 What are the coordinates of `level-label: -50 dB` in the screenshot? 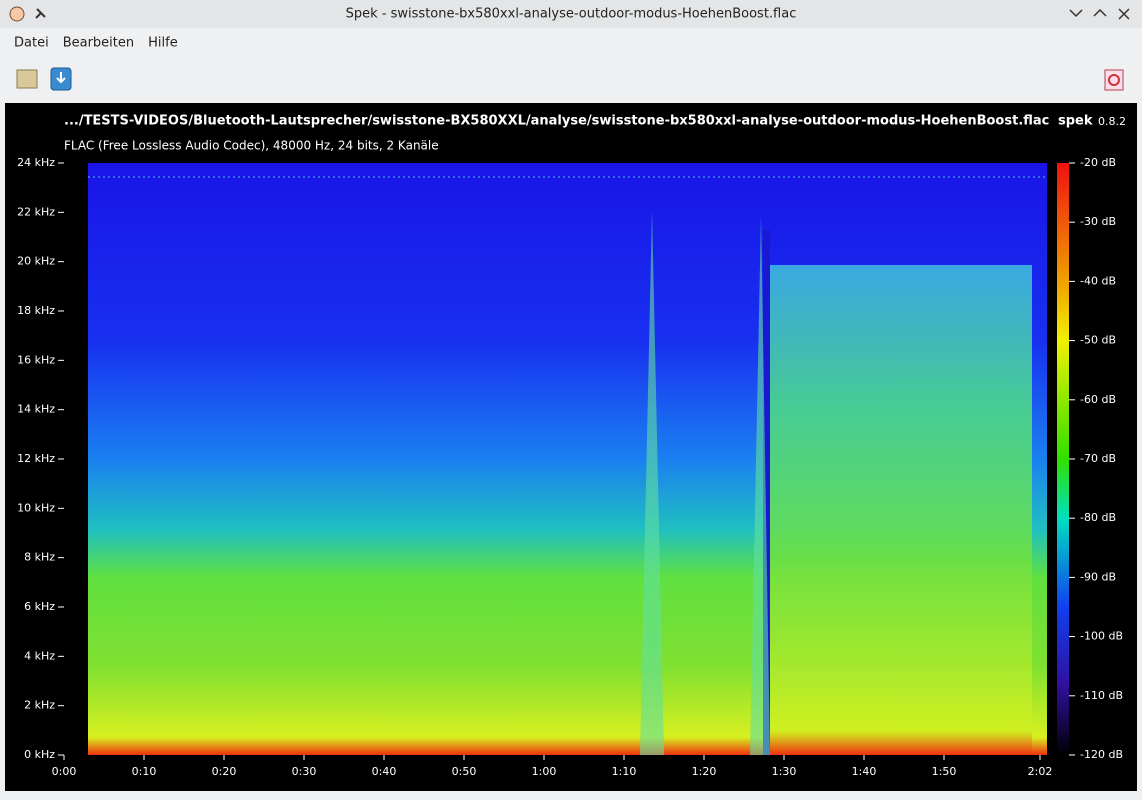 It's located at (1098, 340).